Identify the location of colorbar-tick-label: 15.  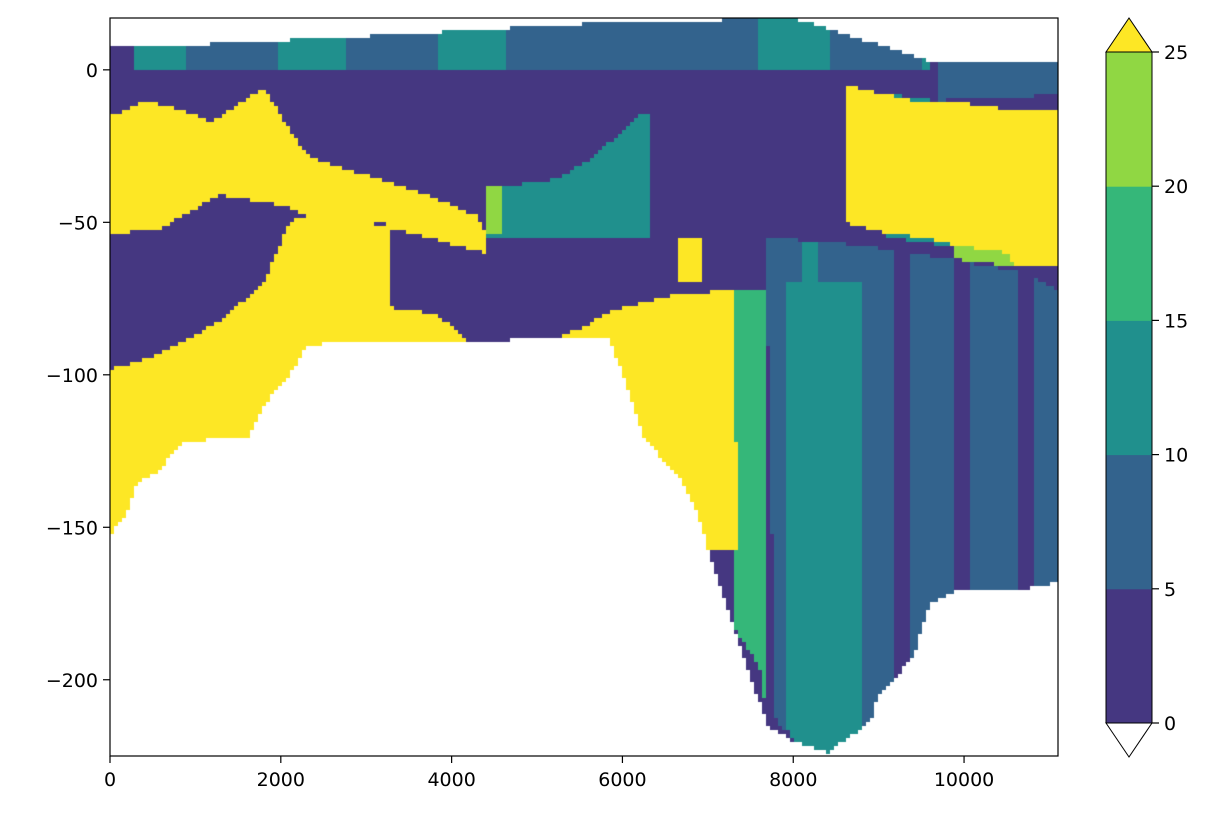
(1176, 321).